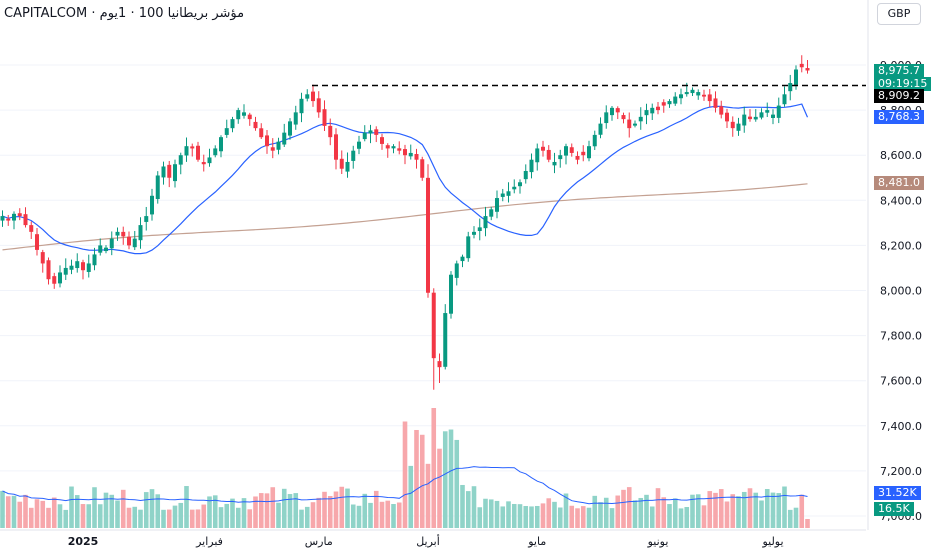 This screenshot has width=932, height=550. I want to click on y-tick-label: 8,400.0, so click(901, 200).